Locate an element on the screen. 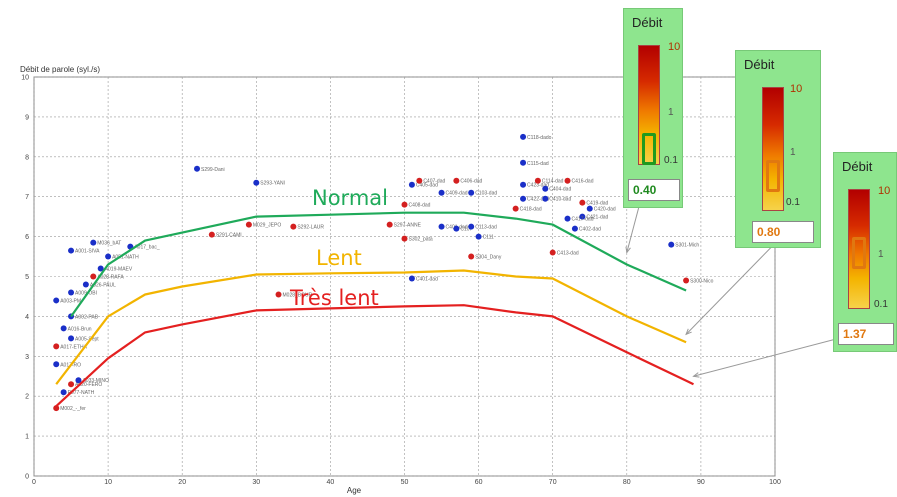  data-point: C410-dad is located at coordinates (556, 199).